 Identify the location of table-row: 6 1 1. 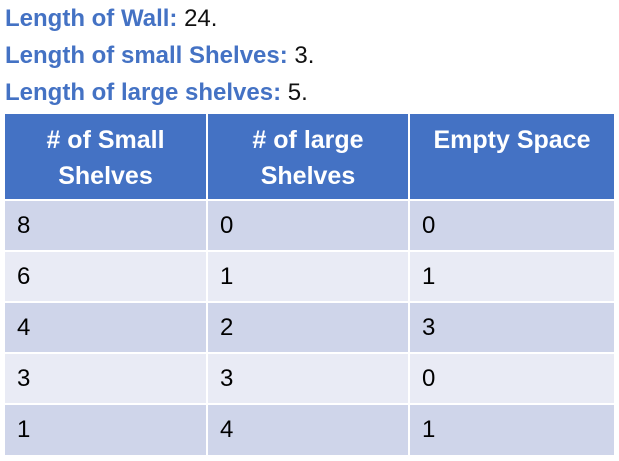
(309, 276).